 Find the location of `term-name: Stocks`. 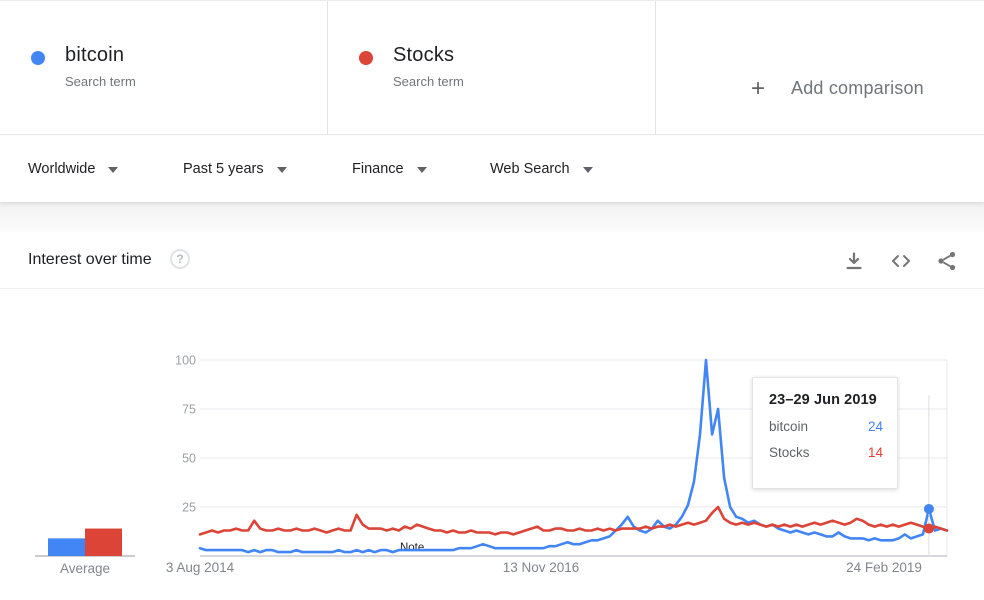

term-name: Stocks is located at coordinates (424, 55).